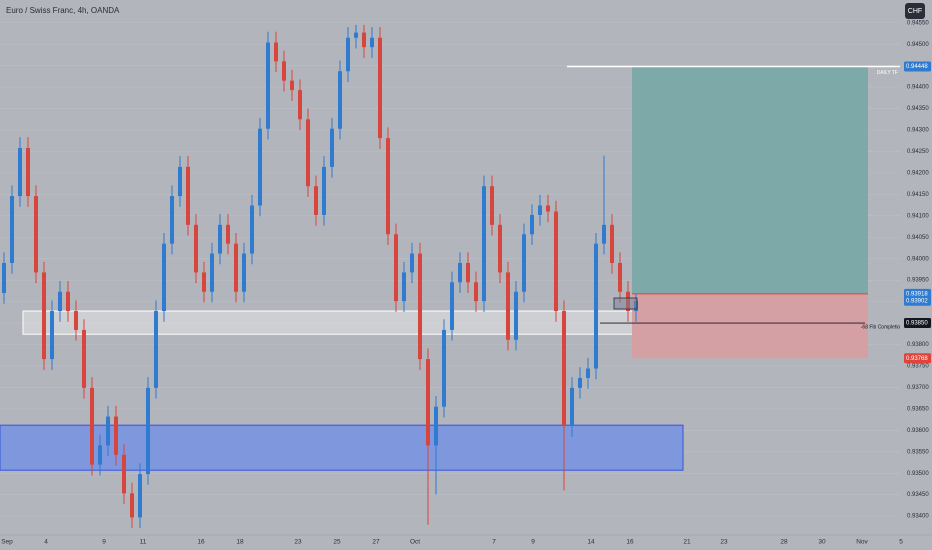 This screenshot has width=932, height=550. I want to click on y-tick-label: 0.93500, so click(918, 474).